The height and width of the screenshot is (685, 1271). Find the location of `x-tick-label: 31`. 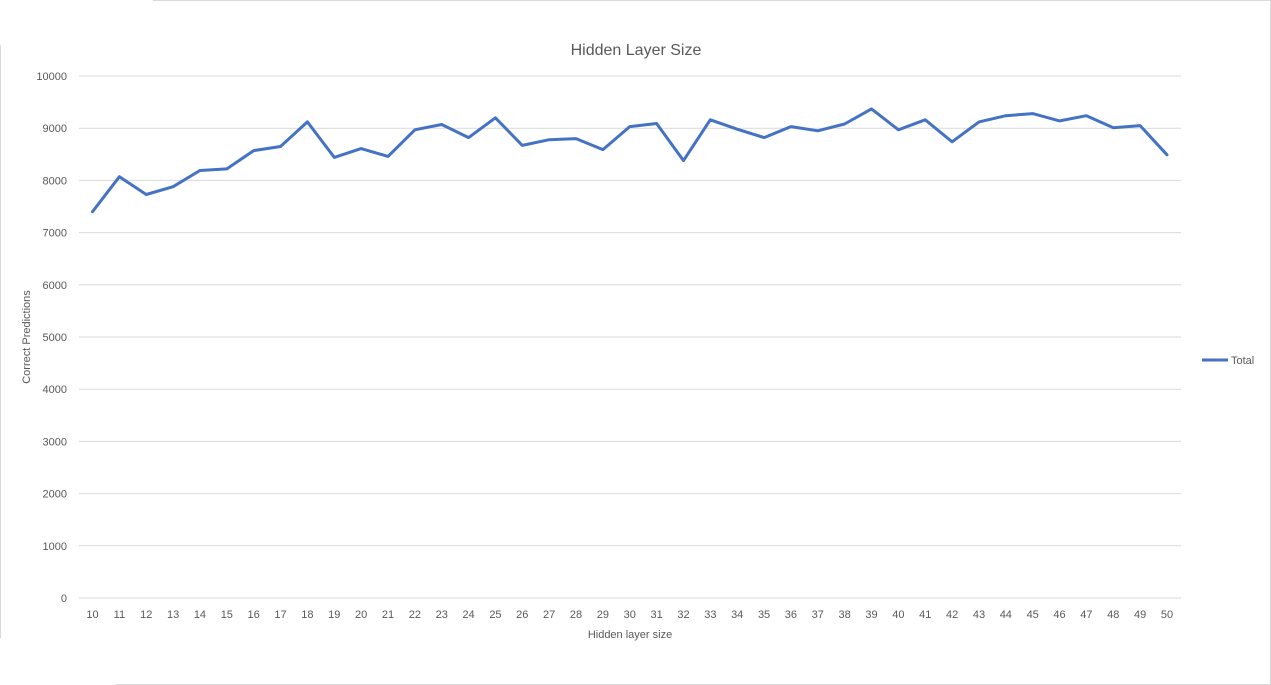

x-tick-label: 31 is located at coordinates (656, 615).